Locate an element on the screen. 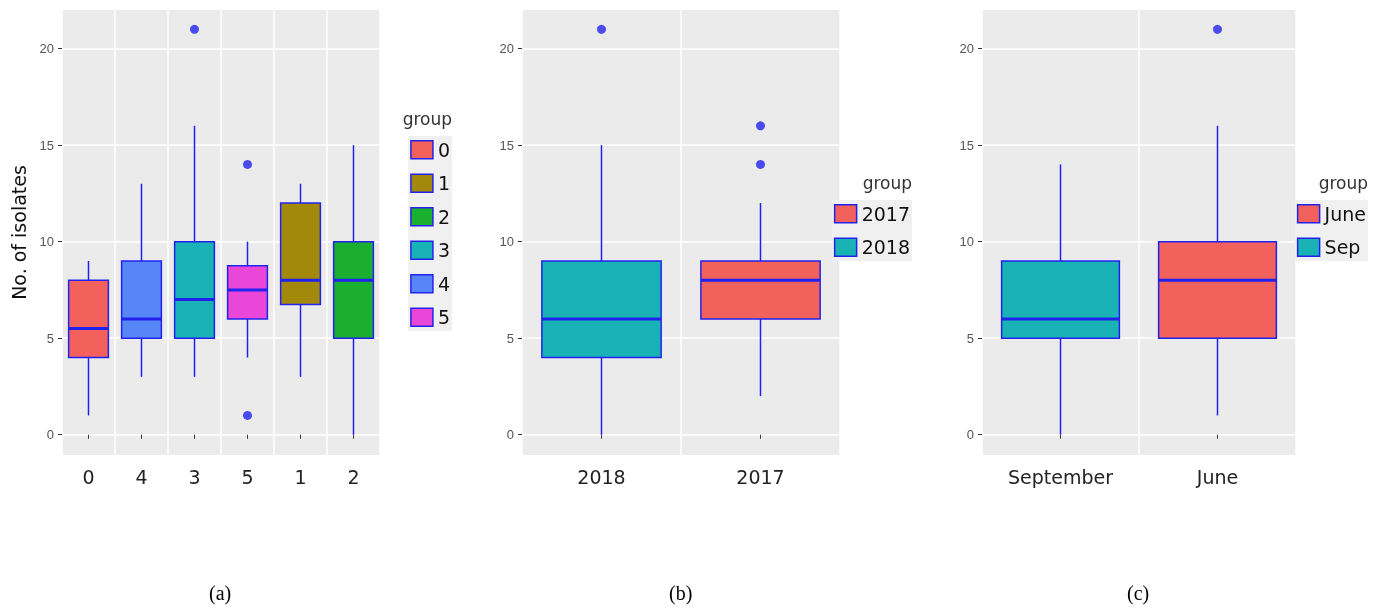 The width and height of the screenshot is (1376, 609). x-tick-label: 4 is located at coordinates (141, 476).